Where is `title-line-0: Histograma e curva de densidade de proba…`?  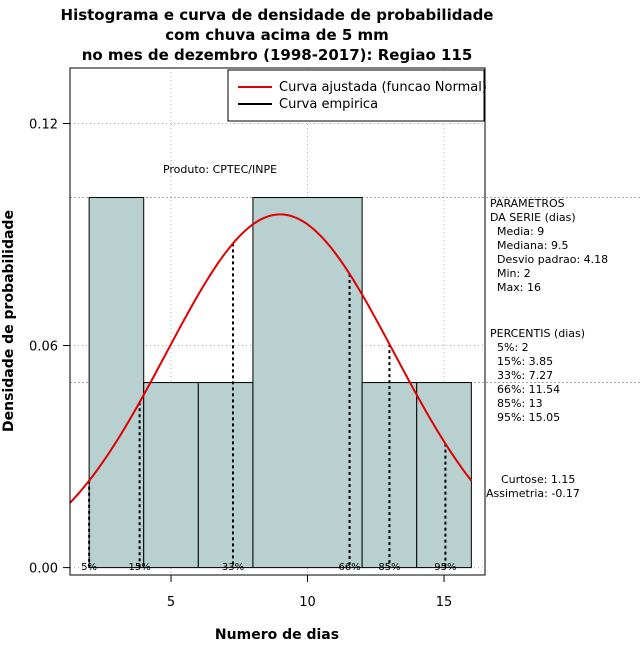 title-line-0: Histograma e curva de densidade de proba… is located at coordinates (277, 15).